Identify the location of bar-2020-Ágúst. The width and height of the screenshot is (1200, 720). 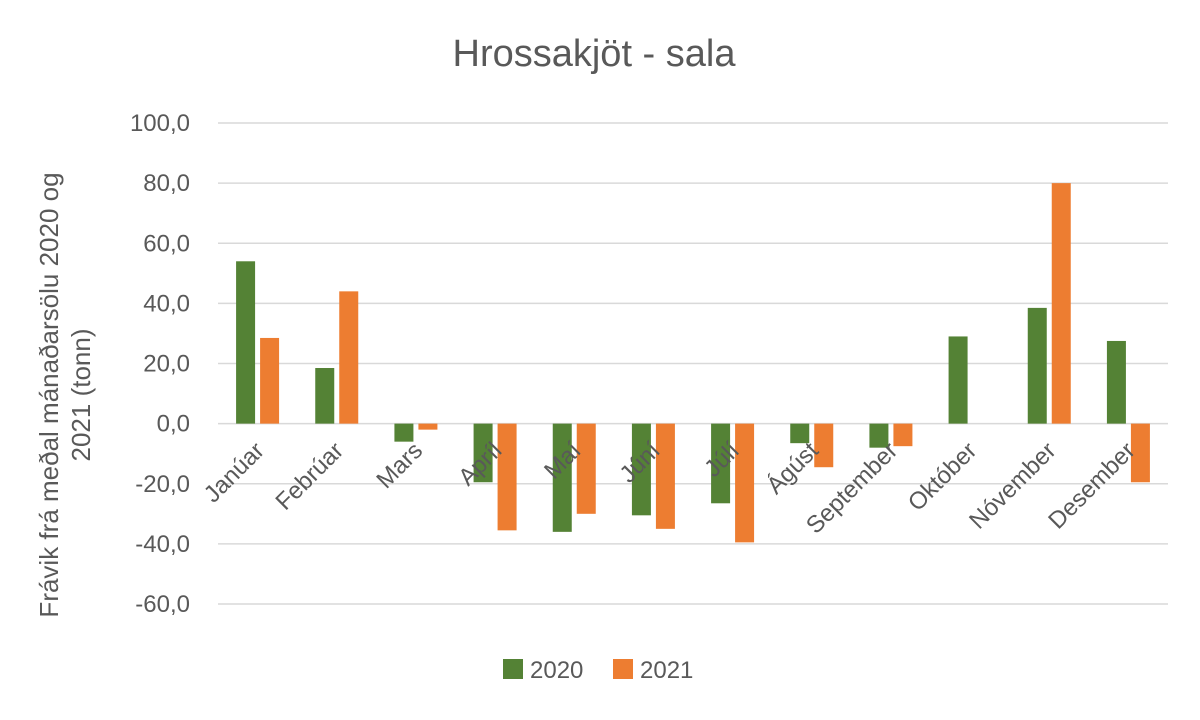
(800, 433).